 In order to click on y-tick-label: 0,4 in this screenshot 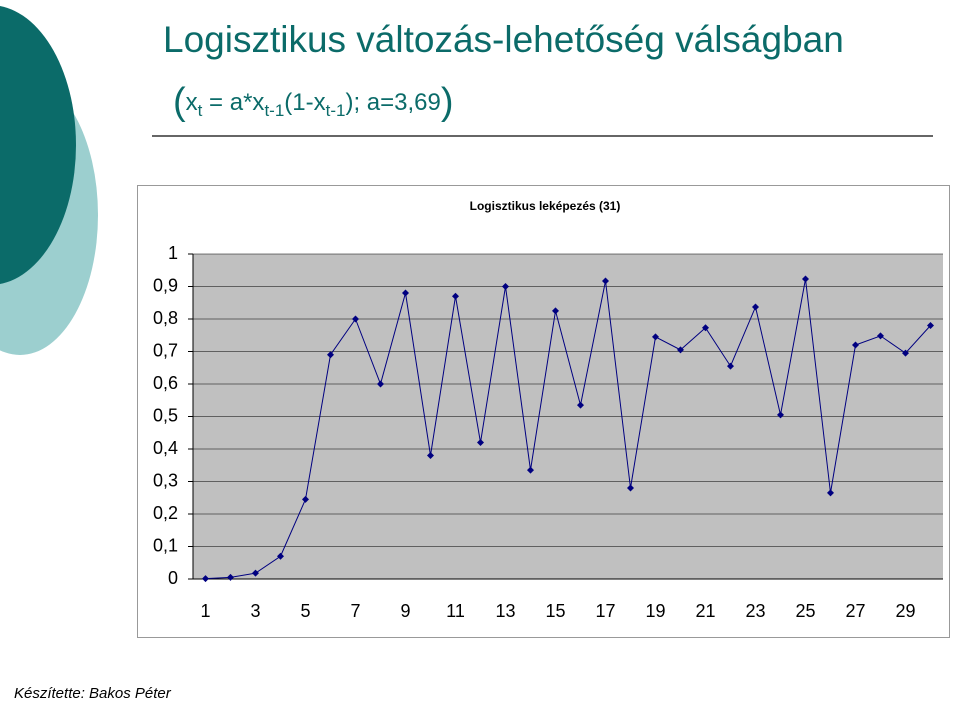, I will do `click(165, 448)`.